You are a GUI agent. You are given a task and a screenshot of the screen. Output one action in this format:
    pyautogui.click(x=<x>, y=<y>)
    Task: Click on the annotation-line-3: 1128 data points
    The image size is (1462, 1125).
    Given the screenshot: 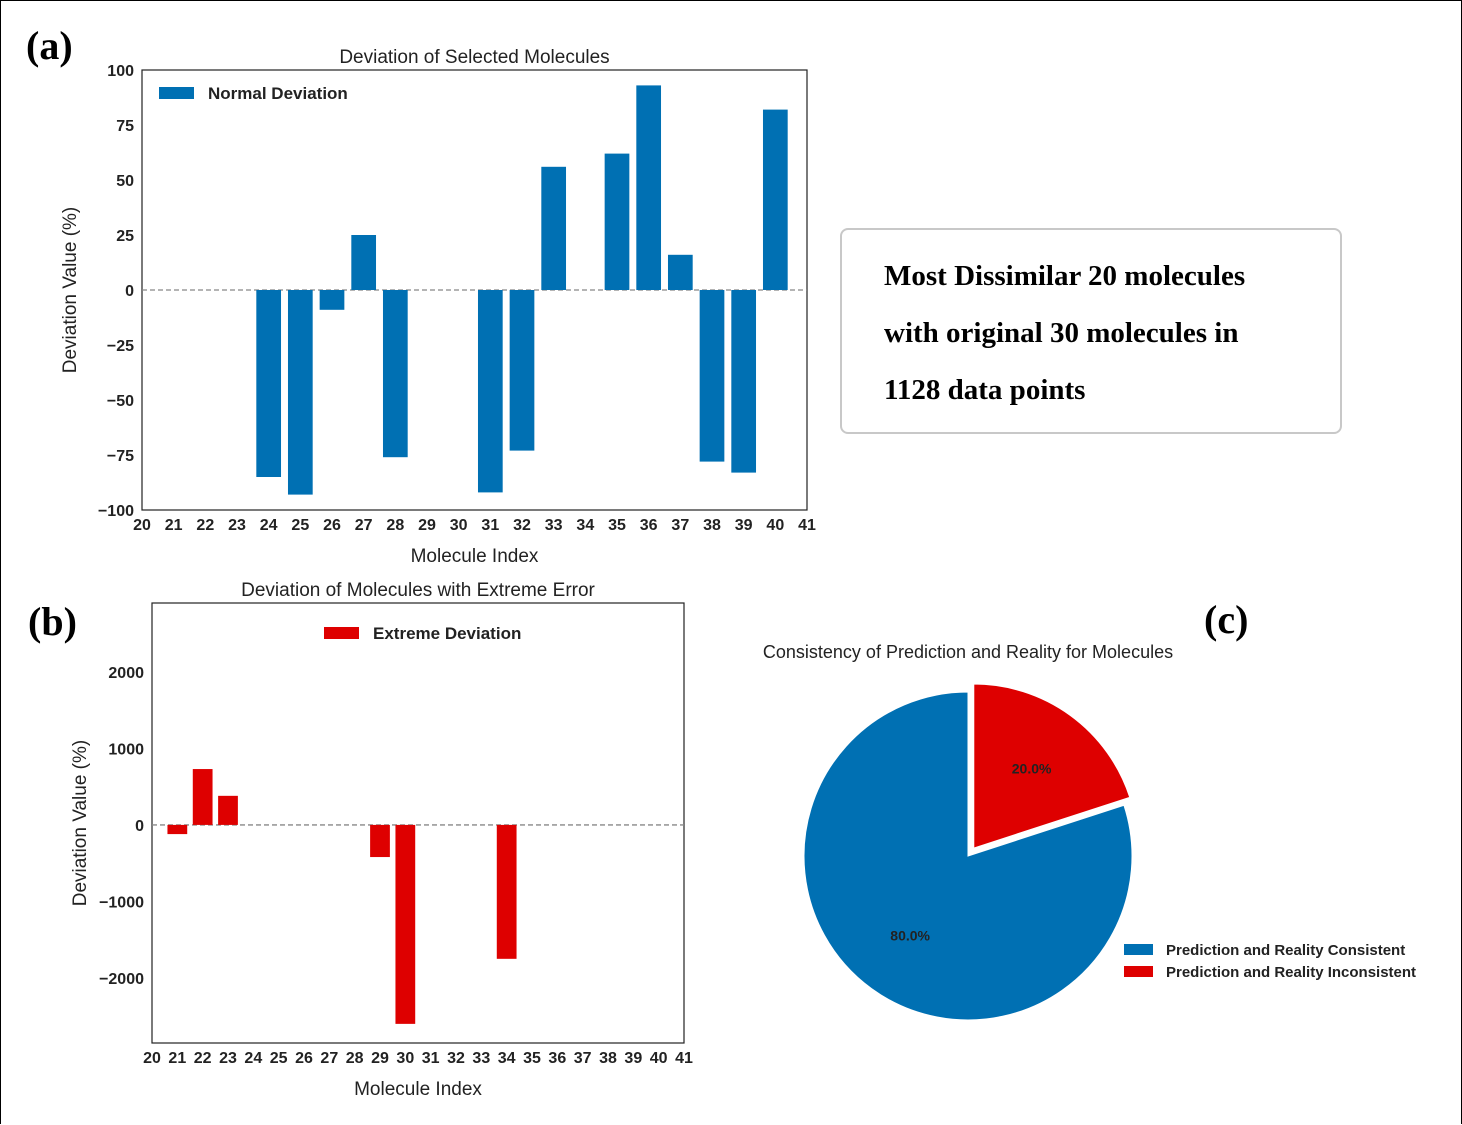 What is the action you would take?
    pyautogui.click(x=985, y=390)
    